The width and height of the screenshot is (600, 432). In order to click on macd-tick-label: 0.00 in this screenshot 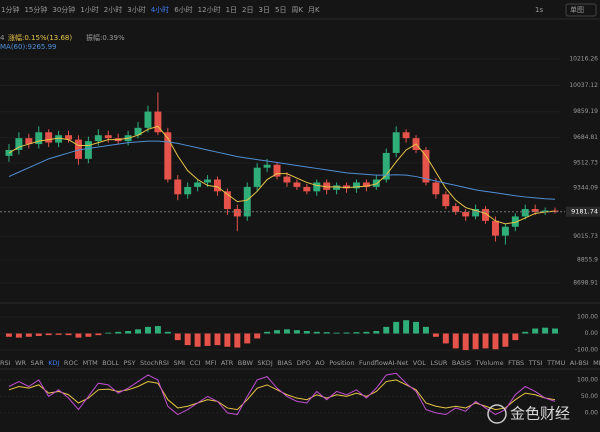, I will do `click(592, 333)`.